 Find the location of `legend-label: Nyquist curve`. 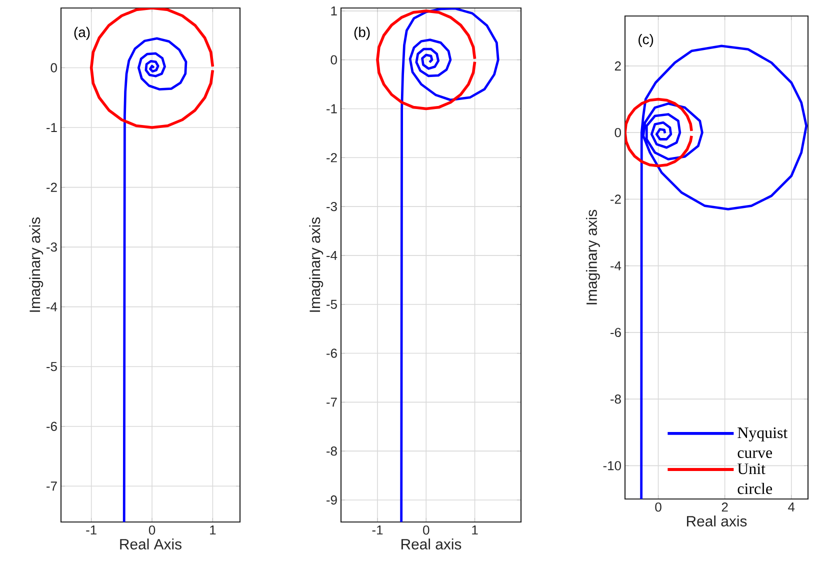

legend-label: Nyquist curve is located at coordinates (763, 442).